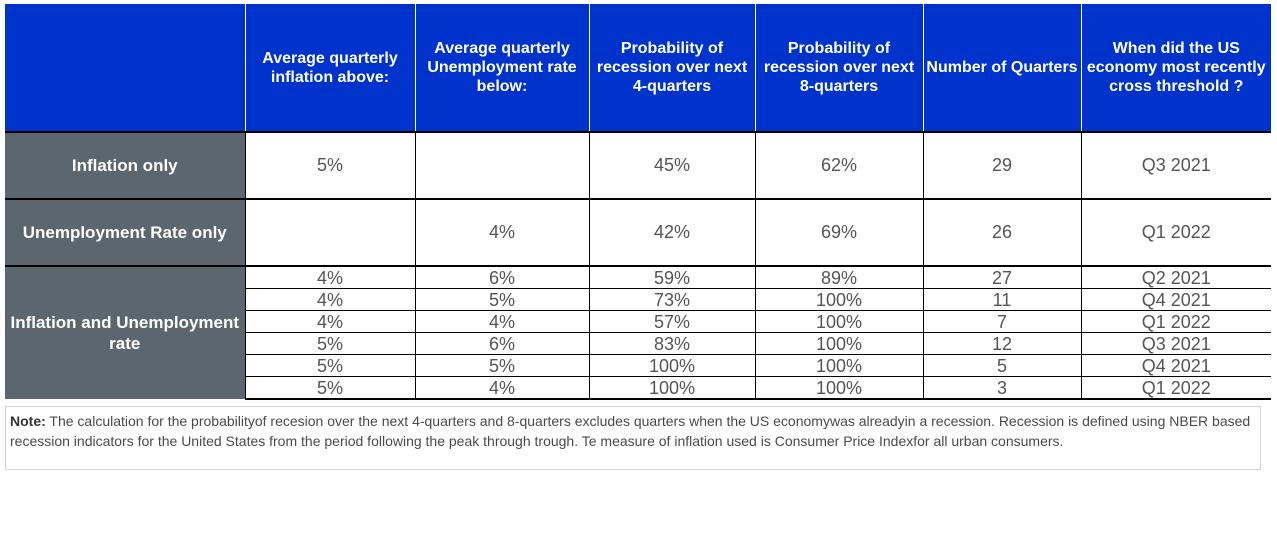  What do you see at coordinates (671, 299) in the screenshot?
I see `cell-prob-4q: 73%` at bounding box center [671, 299].